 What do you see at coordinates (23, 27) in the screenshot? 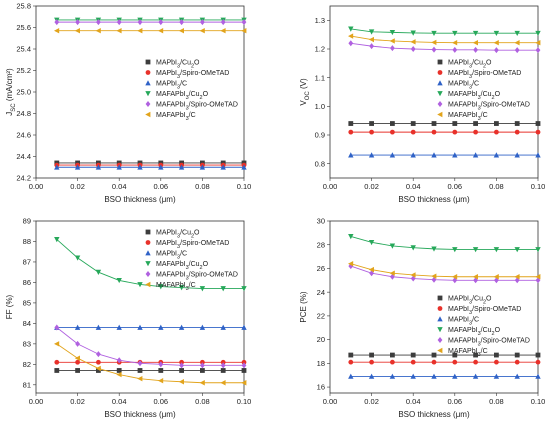
I see `y-tick-label: 25.6` at bounding box center [23, 27].